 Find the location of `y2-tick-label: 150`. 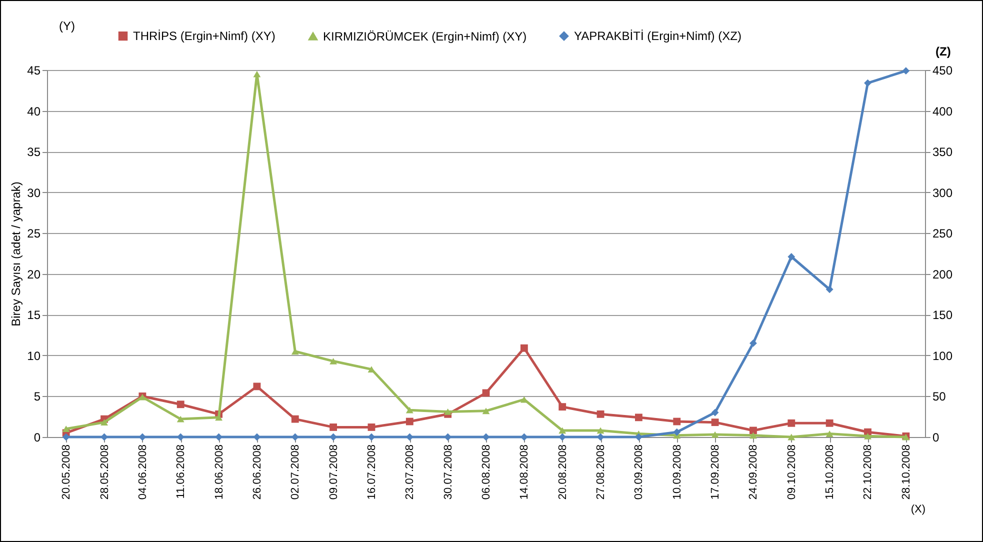

y2-tick-label: 150 is located at coordinates (942, 315).